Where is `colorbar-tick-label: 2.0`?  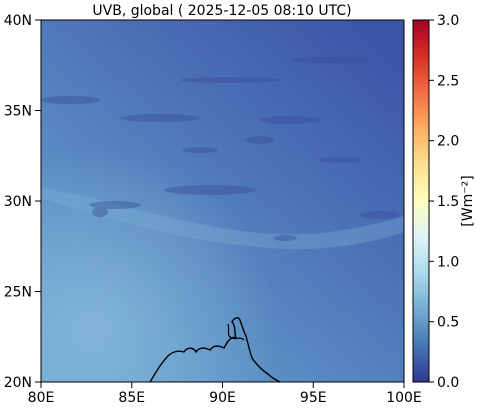 colorbar-tick-label: 2.0 is located at coordinates (448, 142).